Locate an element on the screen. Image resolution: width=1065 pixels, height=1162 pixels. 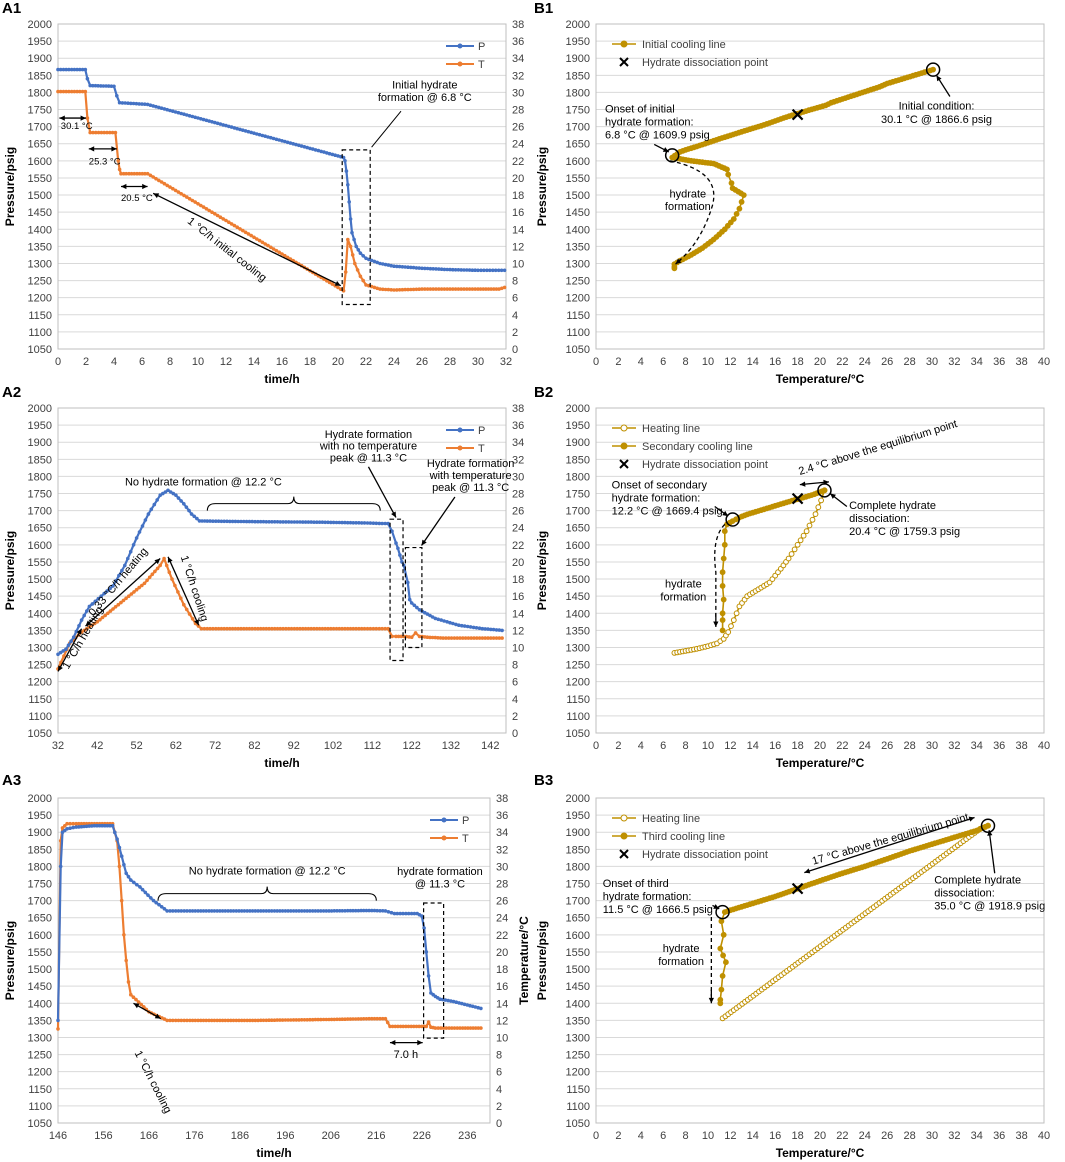
legend-t-label: T is located at coordinates (481, 65).